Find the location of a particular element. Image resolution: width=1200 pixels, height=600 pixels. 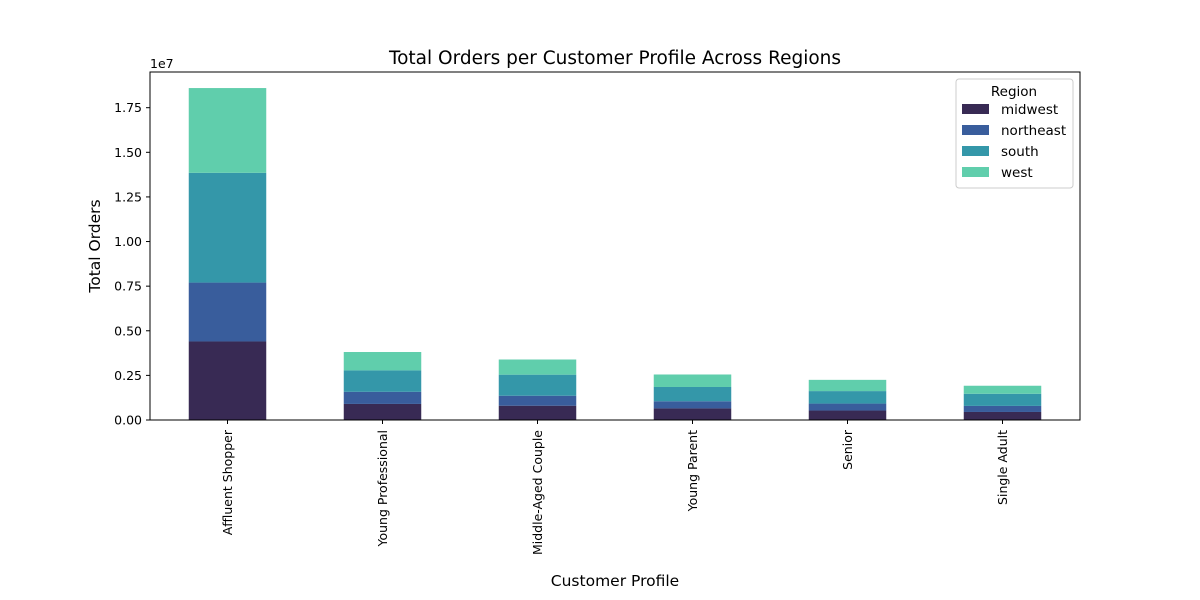

legend-title: Region is located at coordinates (1014, 92).